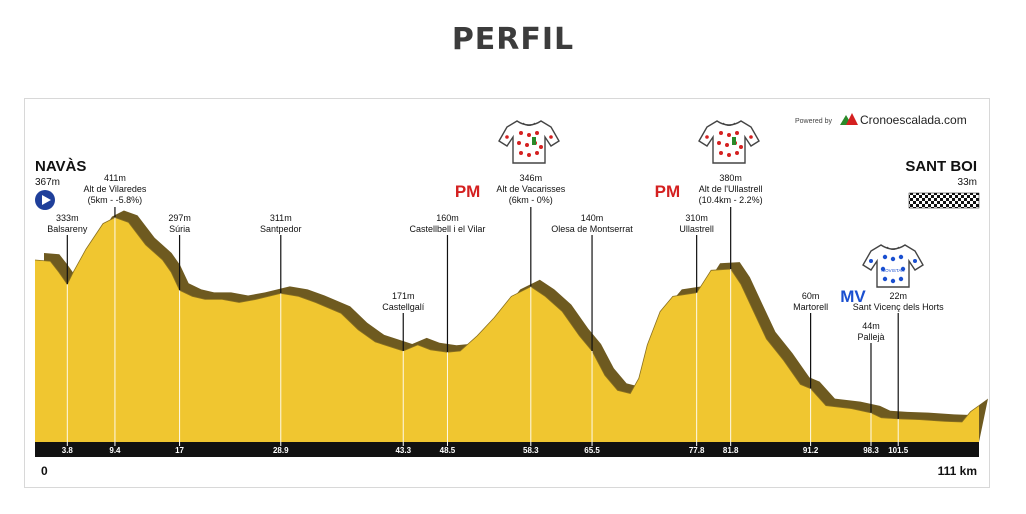  Describe the element at coordinates (849, 119) in the screenshot. I see `cronoescalada-logo-icon` at that location.